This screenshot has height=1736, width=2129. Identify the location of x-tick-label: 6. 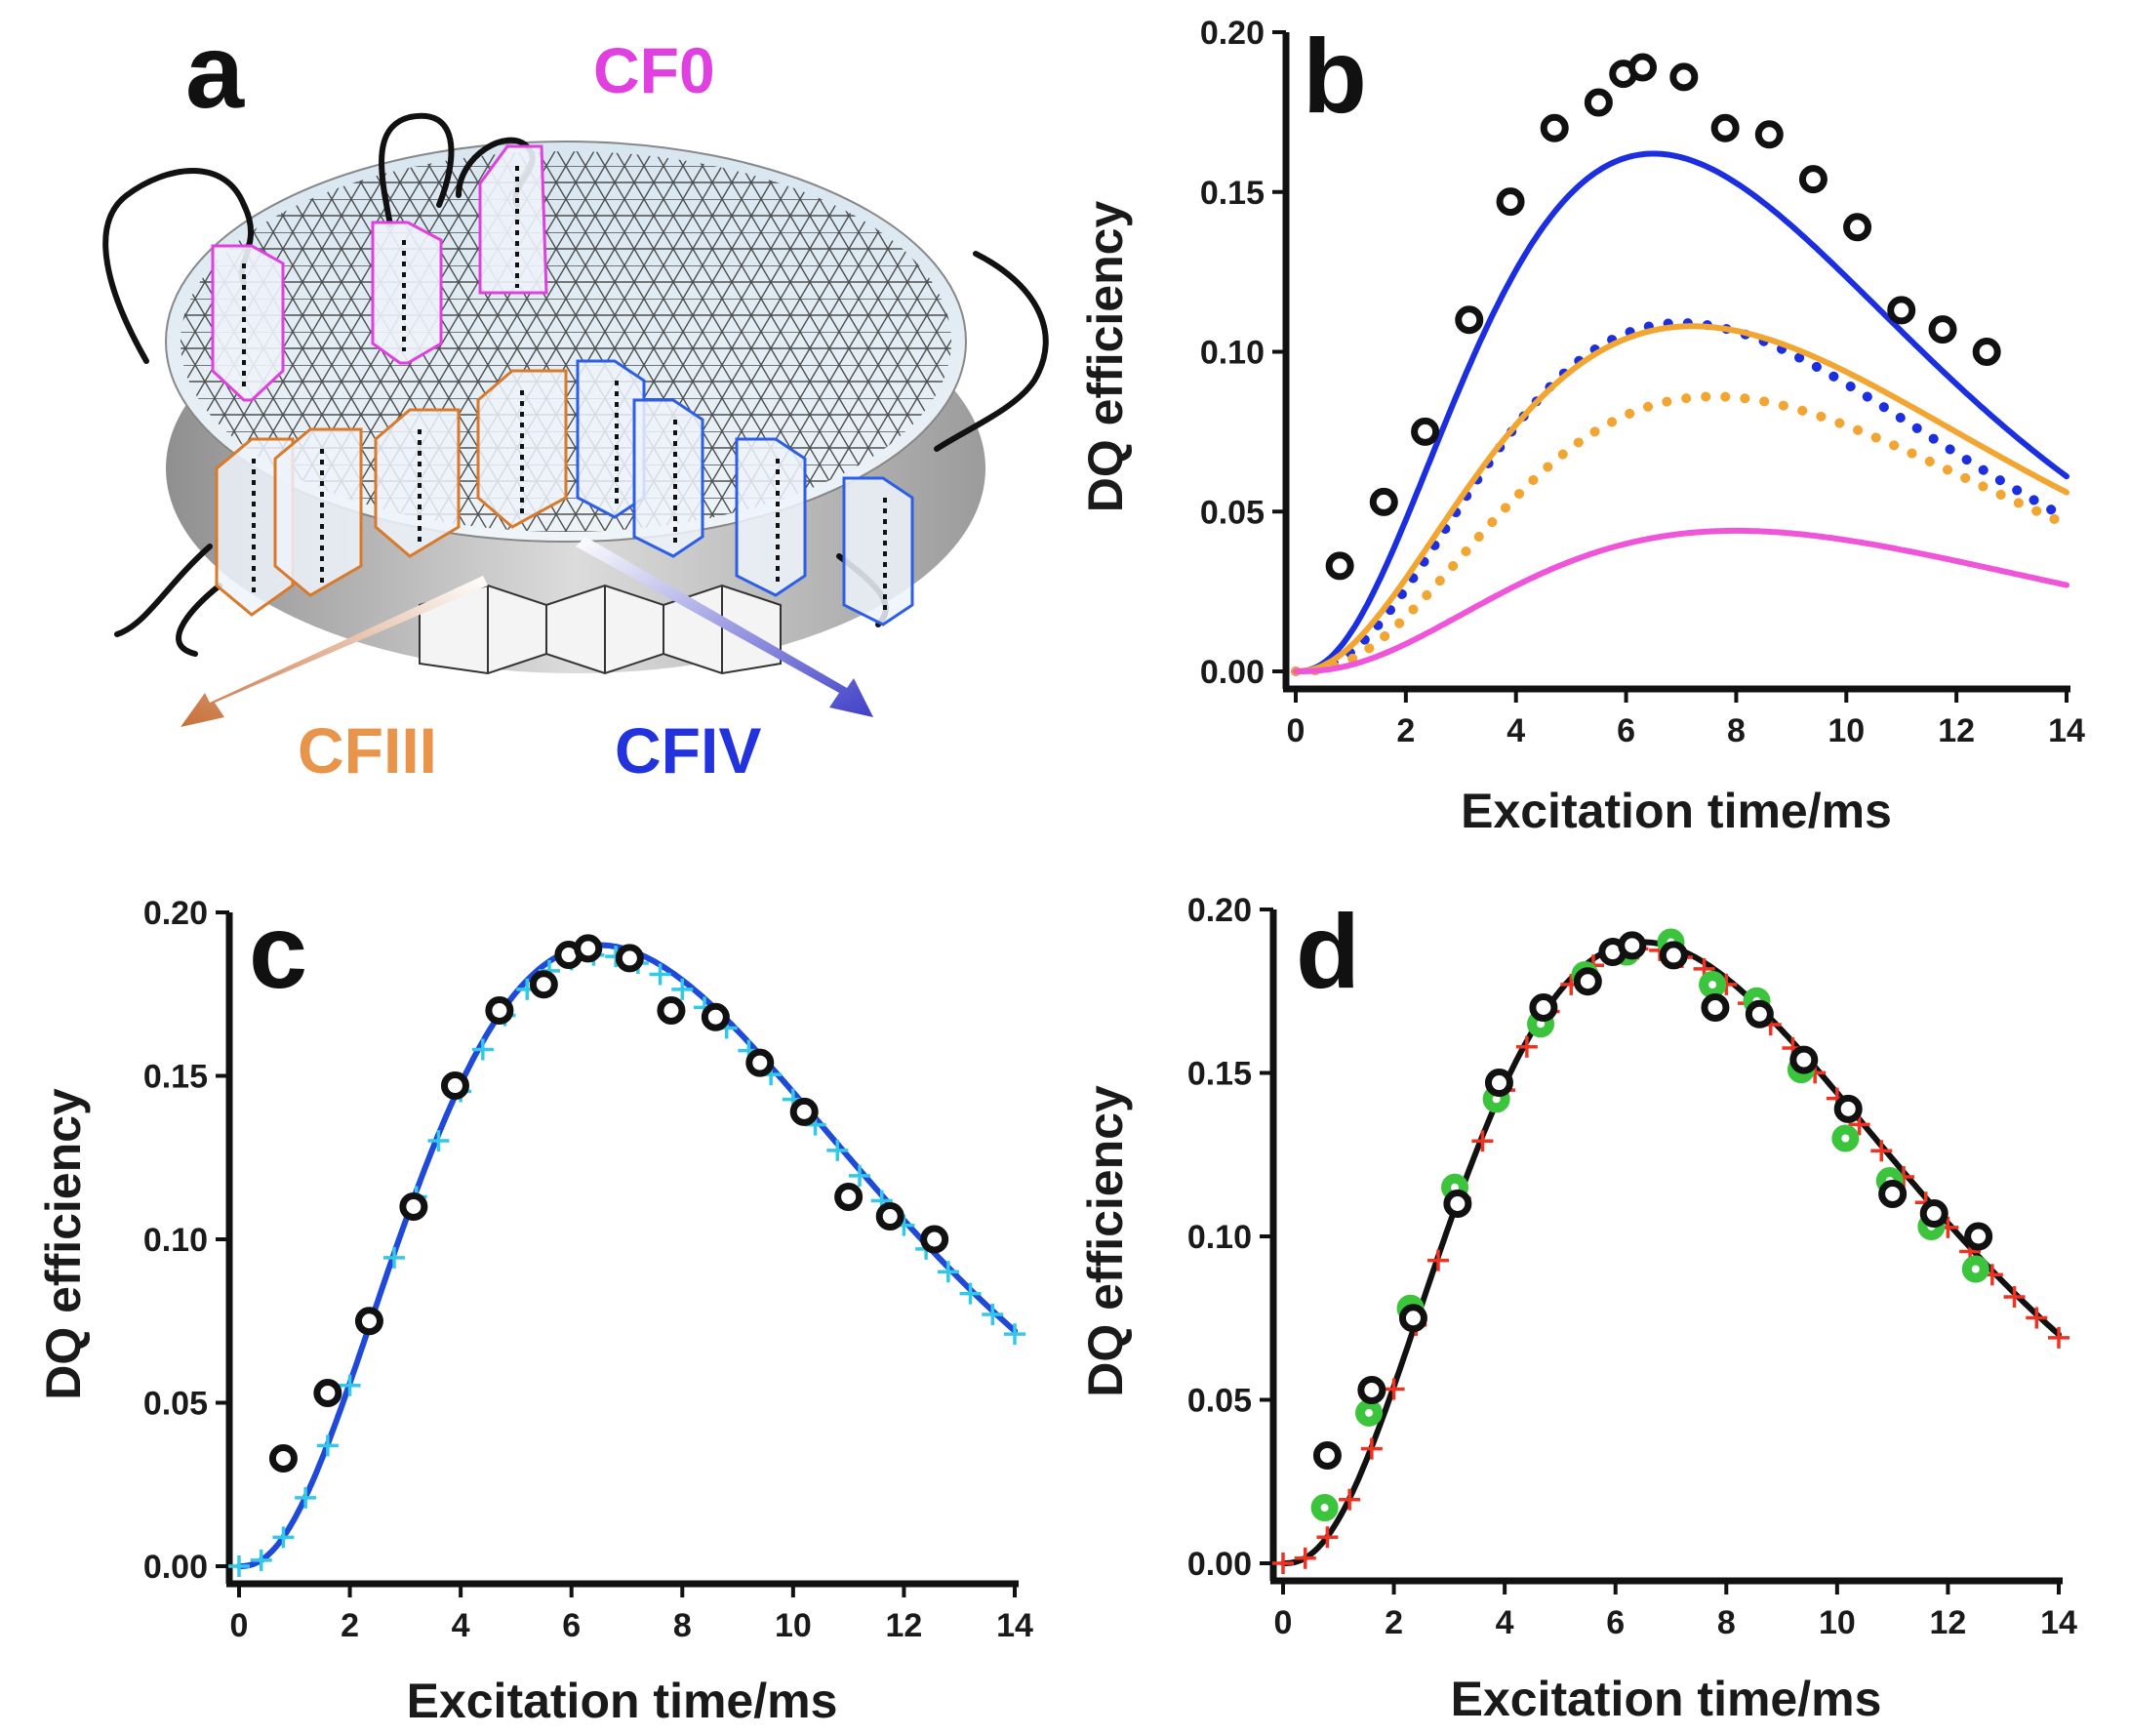
(1626, 730).